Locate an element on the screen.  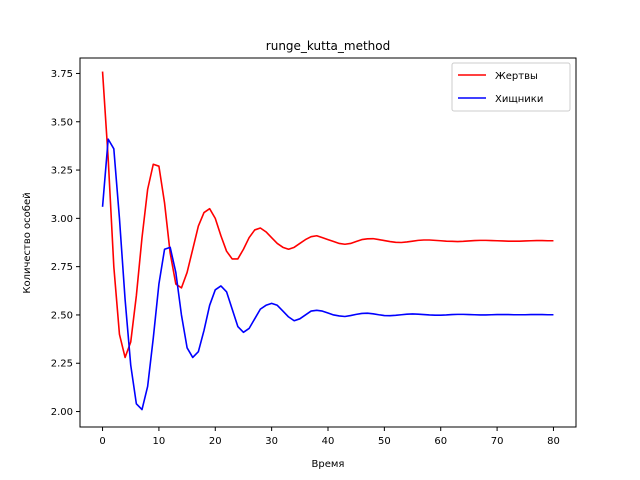
x-ticks: 0 10 20 30 40 50 60 70 80 is located at coordinates (329, 437).